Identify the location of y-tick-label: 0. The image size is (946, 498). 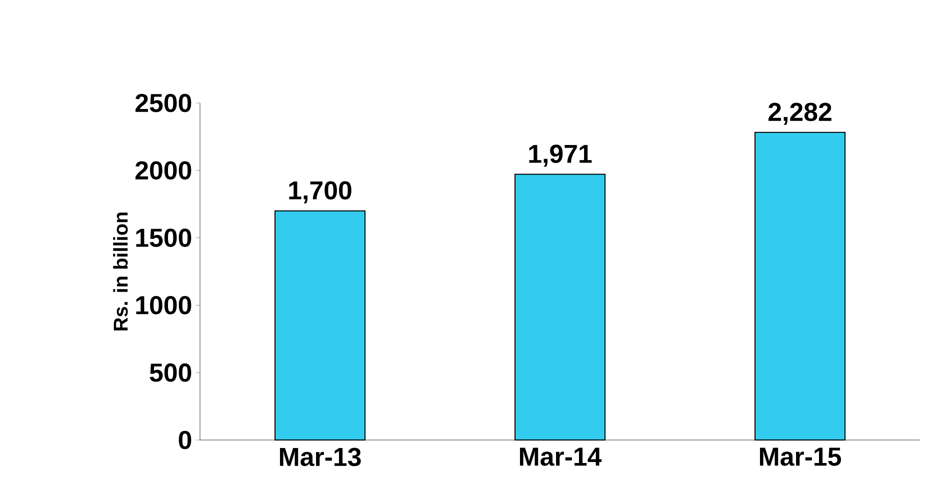
(185, 440).